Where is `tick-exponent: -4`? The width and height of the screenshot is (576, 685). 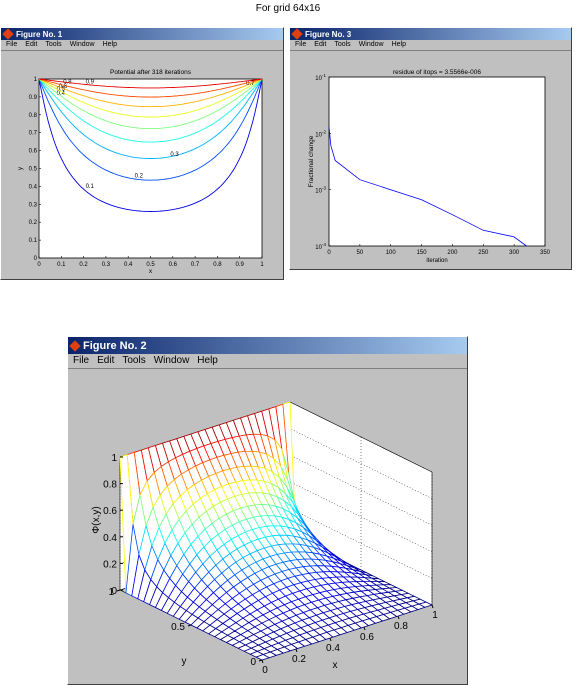
tick-exponent: -4 is located at coordinates (324, 244).